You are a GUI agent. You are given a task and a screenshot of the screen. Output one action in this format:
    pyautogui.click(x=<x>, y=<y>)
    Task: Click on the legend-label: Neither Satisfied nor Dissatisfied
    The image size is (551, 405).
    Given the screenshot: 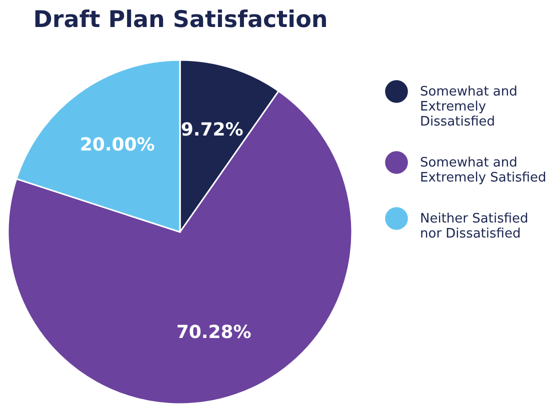 What is the action you would take?
    pyautogui.click(x=474, y=227)
    